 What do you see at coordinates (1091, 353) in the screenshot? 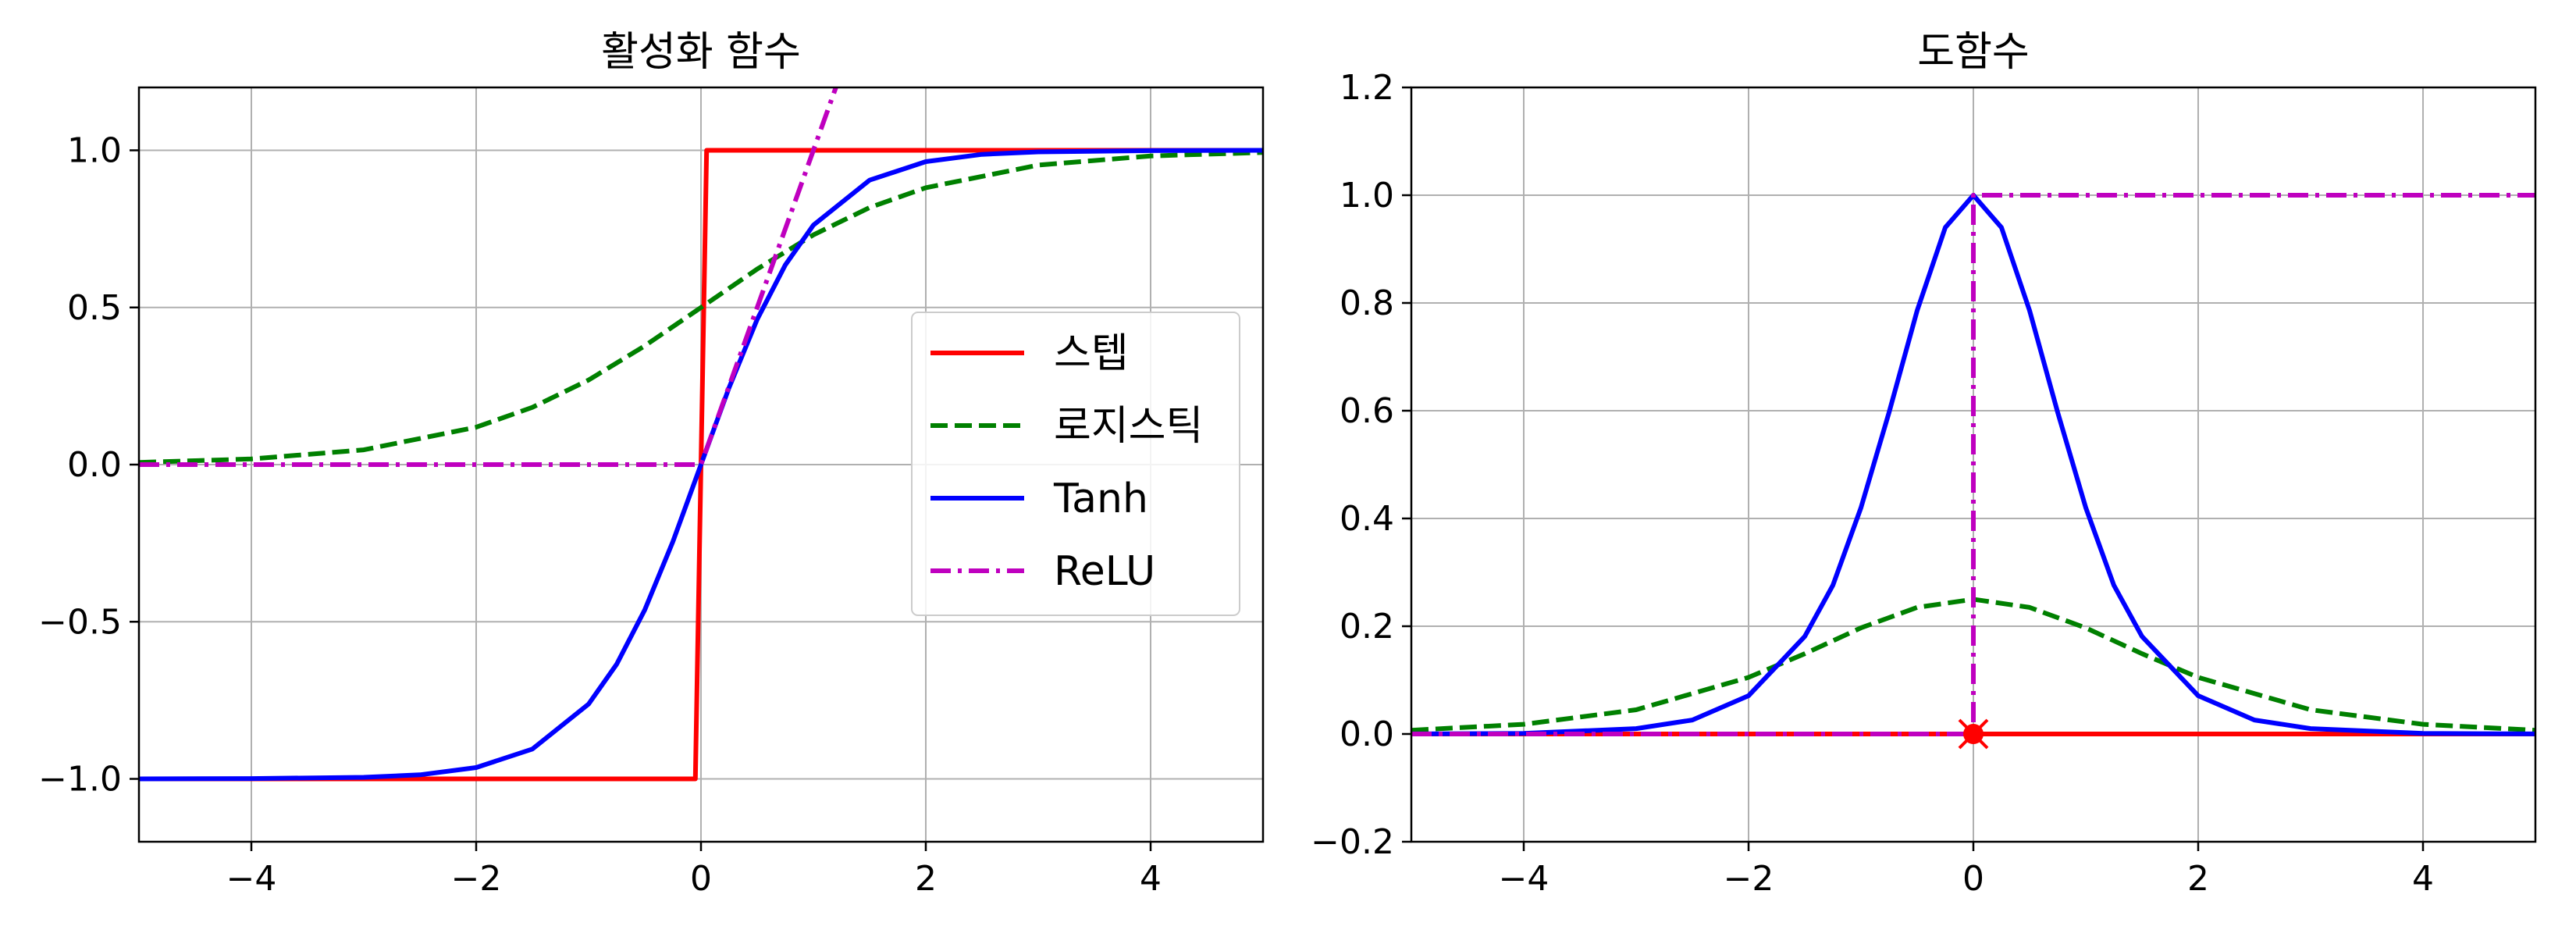
I see `legend-label: 스텝` at bounding box center [1091, 353].